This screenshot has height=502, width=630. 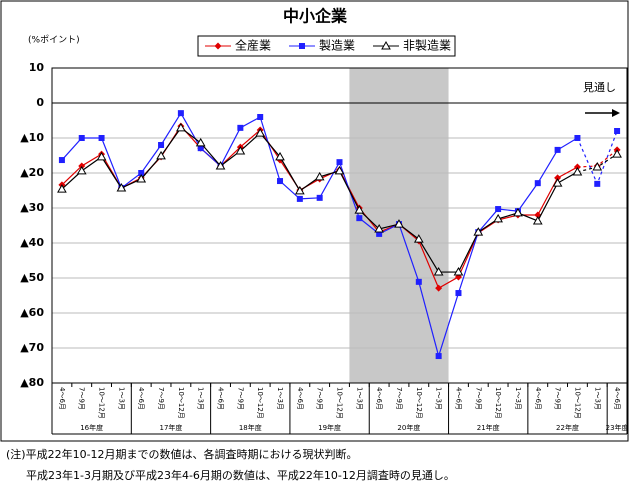 What do you see at coordinates (32, 172) in the screenshot?
I see `y-tick-label: ▲20` at bounding box center [32, 172].